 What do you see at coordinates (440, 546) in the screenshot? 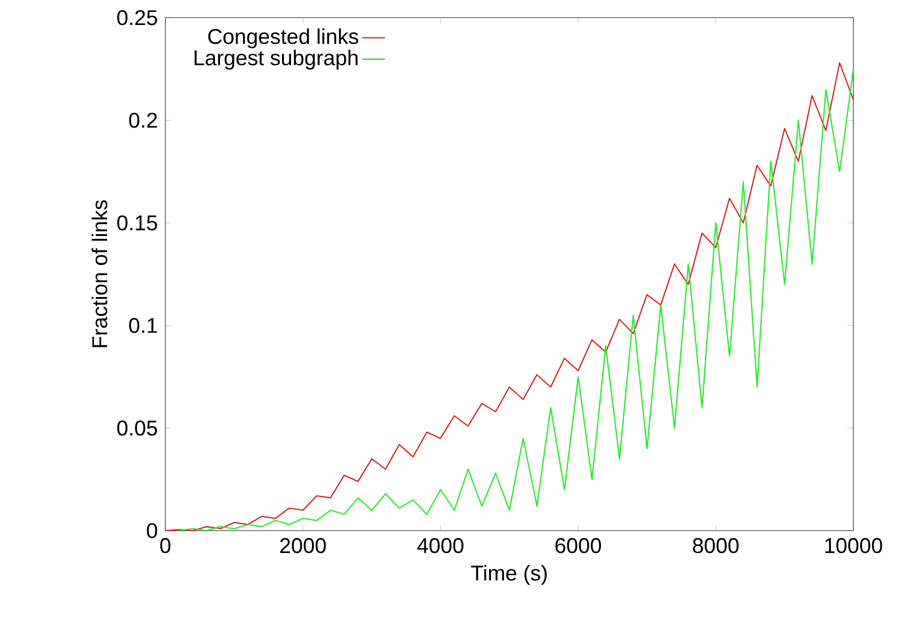
I see `x-tick-label: 4000` at bounding box center [440, 546].